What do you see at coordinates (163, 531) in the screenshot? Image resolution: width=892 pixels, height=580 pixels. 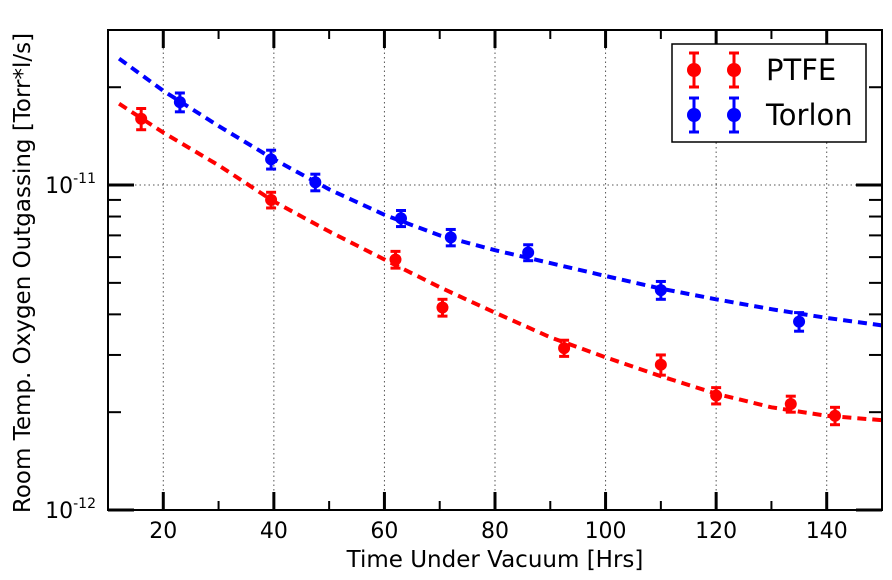 I see `x-tick-label: 20` at bounding box center [163, 531].